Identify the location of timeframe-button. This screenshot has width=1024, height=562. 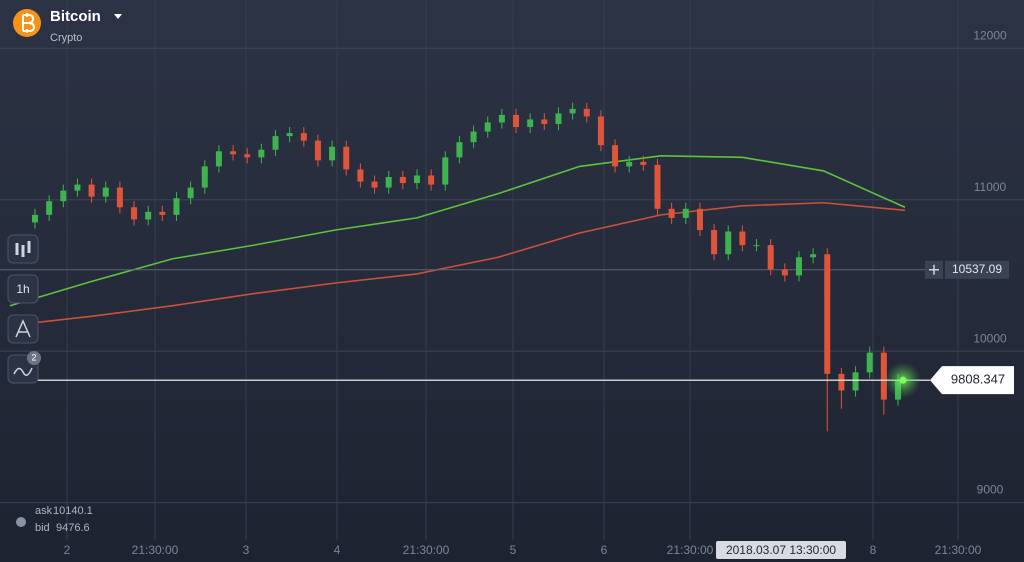
(23, 289).